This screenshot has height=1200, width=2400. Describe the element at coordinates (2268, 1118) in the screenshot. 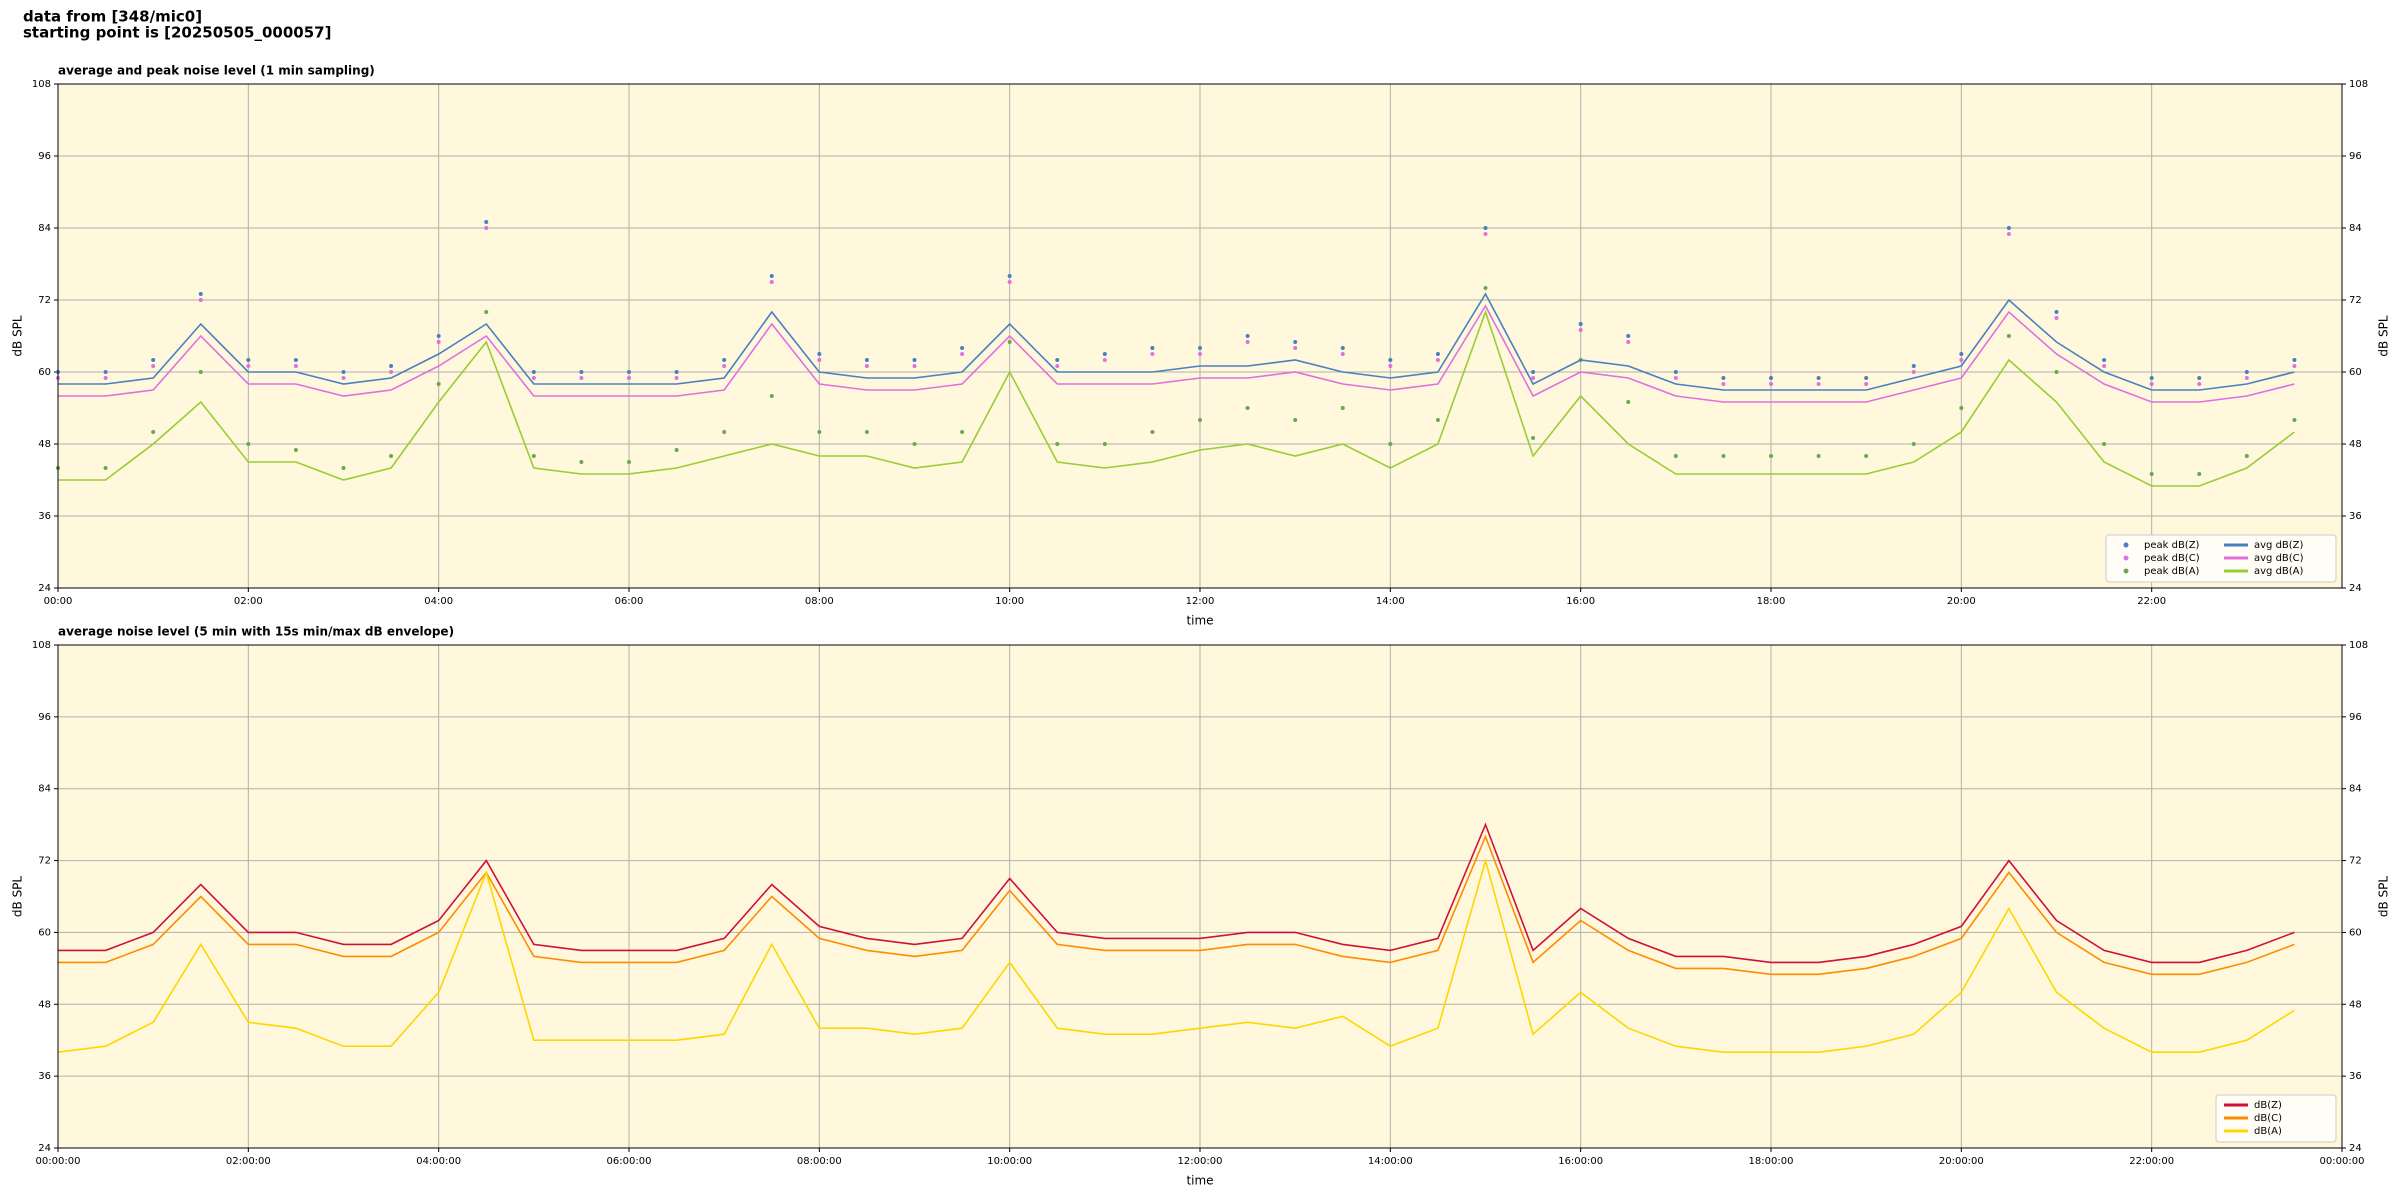

I see `legend-label: dB(C)` at that location.